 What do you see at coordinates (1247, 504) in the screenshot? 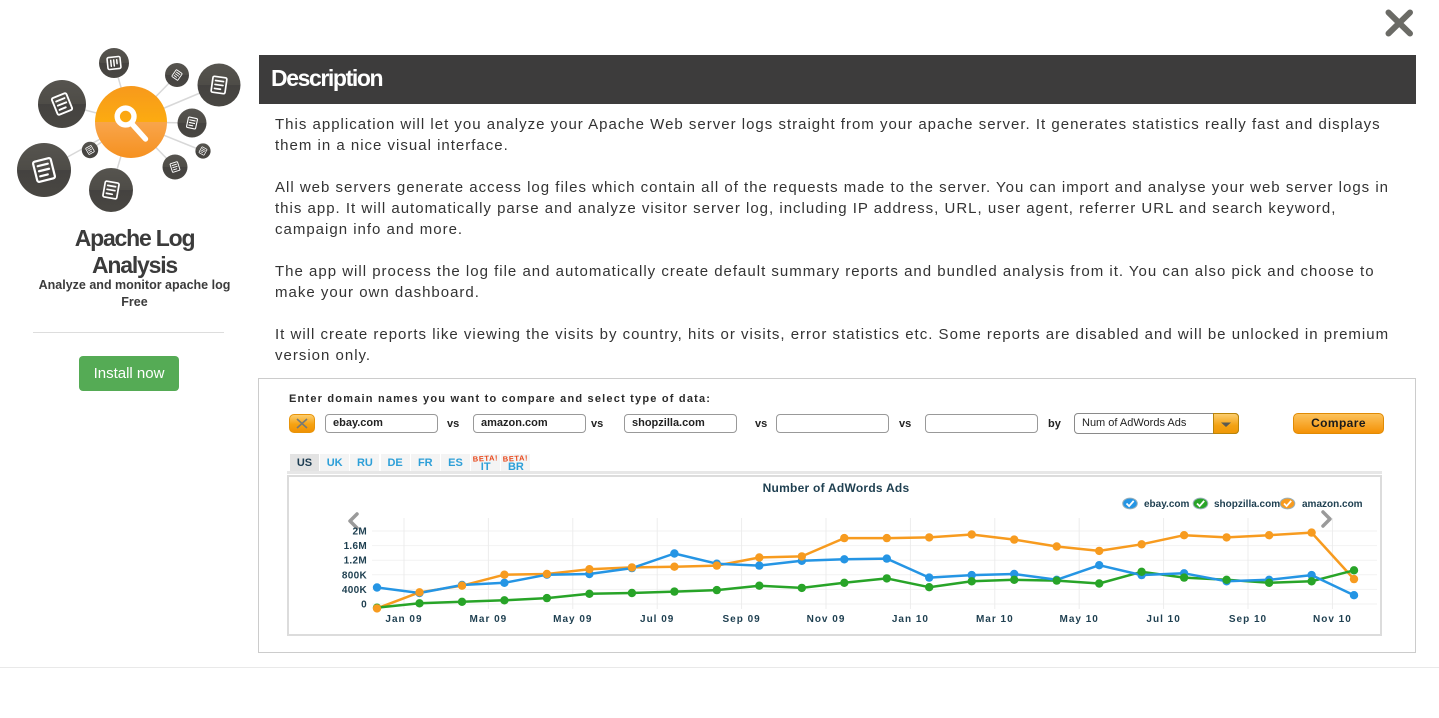
I see `svg-text: shopzilla.com` at bounding box center [1247, 504].